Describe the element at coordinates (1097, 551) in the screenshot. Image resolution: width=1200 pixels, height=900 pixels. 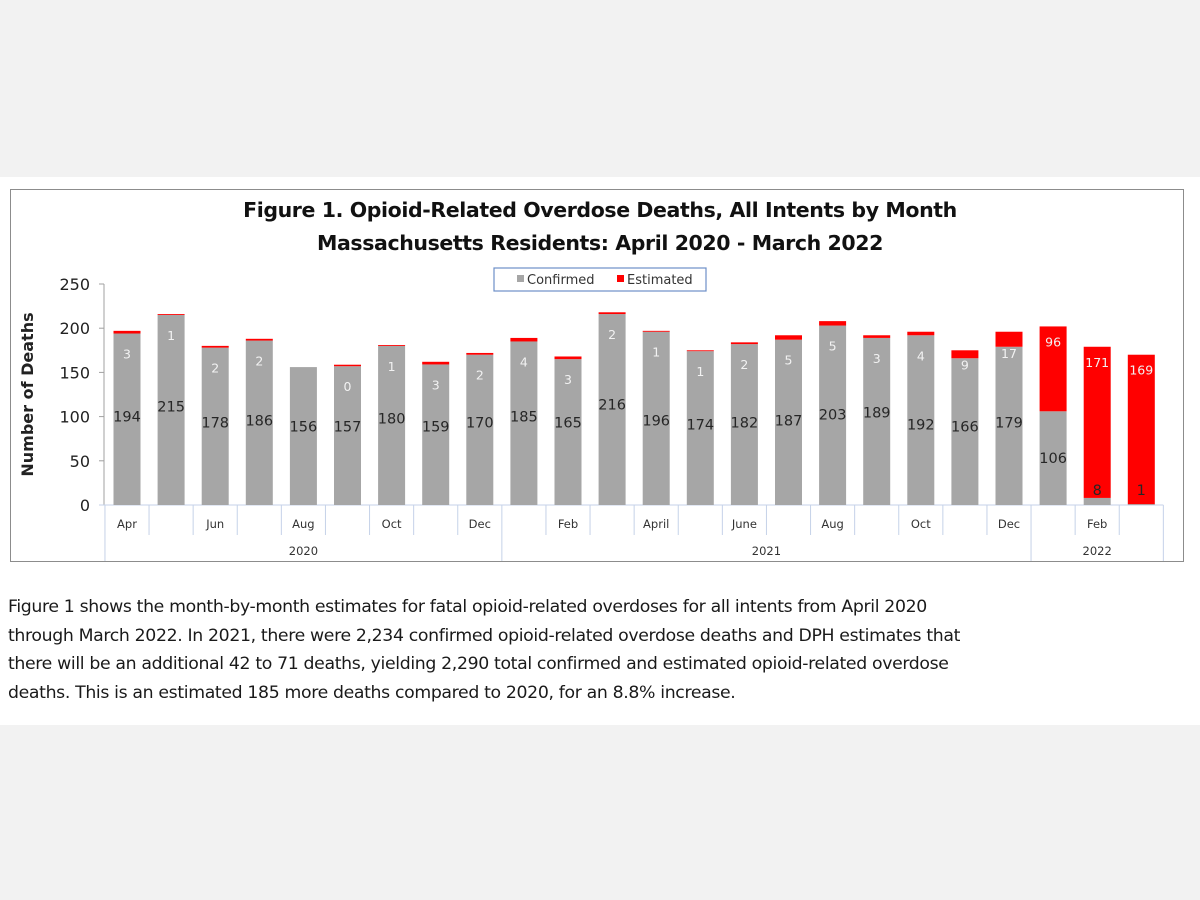
I see `year-label: 2022` at that location.